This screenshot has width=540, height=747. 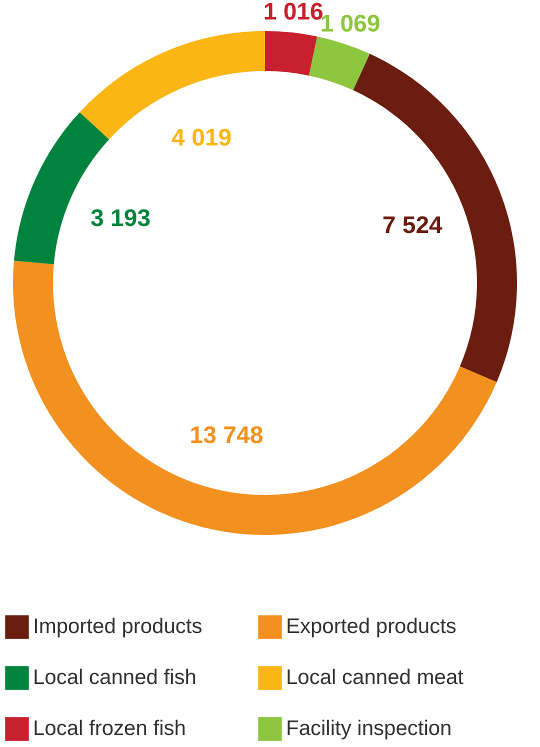 What do you see at coordinates (109, 728) in the screenshot?
I see `legend-label: Local frozen fish` at bounding box center [109, 728].